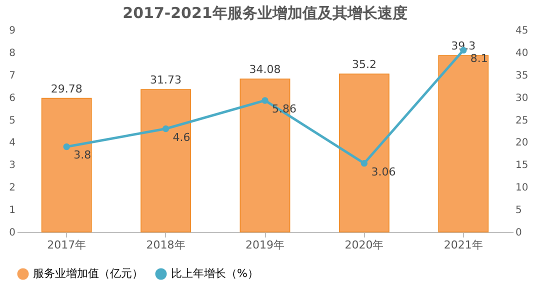 Image resolution: width=536 pixels, height=288 pixels. What do you see at coordinates (463, 245) in the screenshot?
I see `x-tick-label: 2021年` at bounding box center [463, 245].